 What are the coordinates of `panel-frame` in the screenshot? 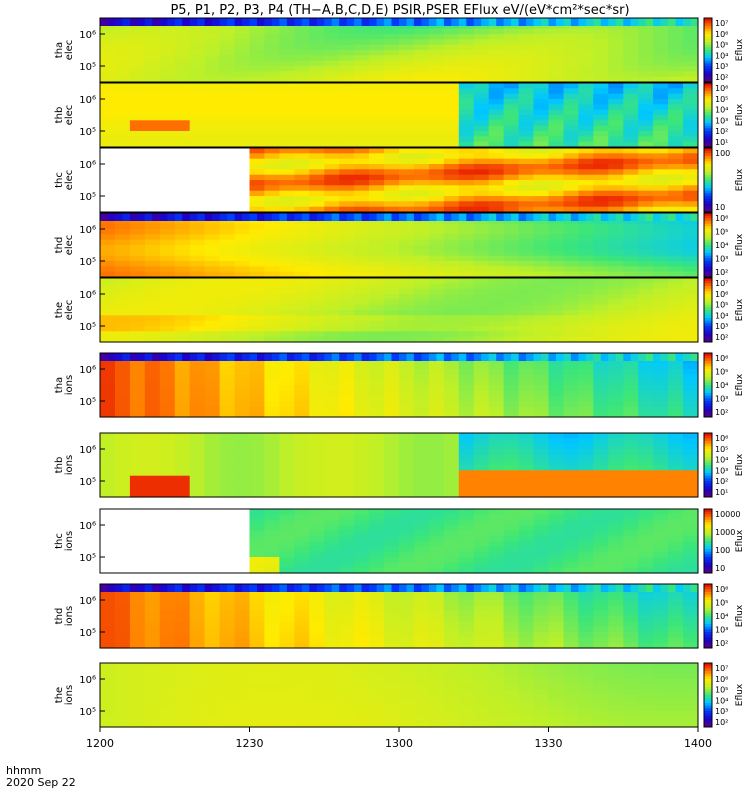 It's located at (399, 310).